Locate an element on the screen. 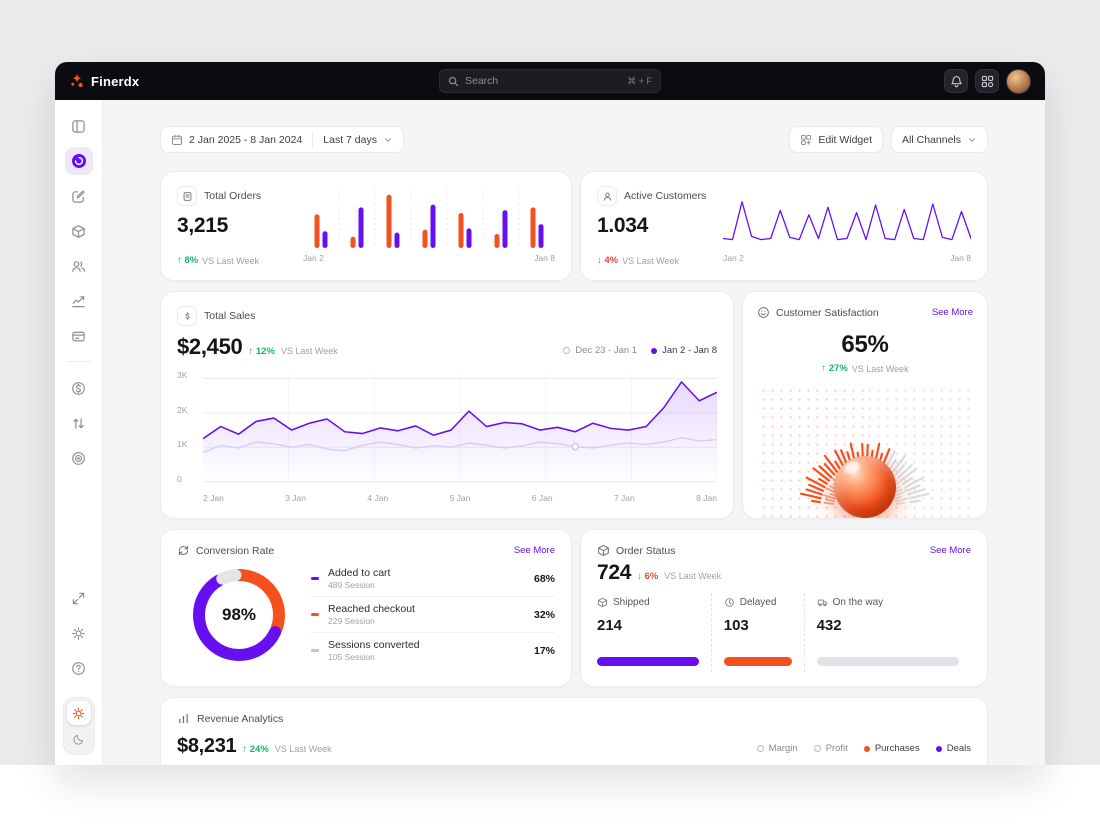 This screenshot has height=825, width=1100. sales-icon is located at coordinates (187, 316).